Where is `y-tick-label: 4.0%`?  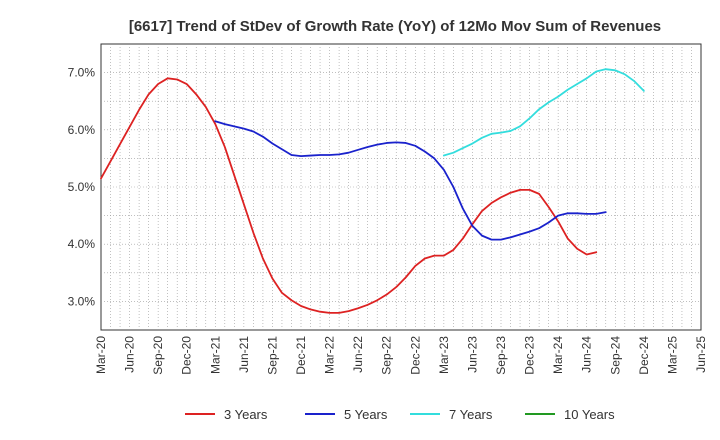
y-tick-label: 4.0% is located at coordinates (82, 244).